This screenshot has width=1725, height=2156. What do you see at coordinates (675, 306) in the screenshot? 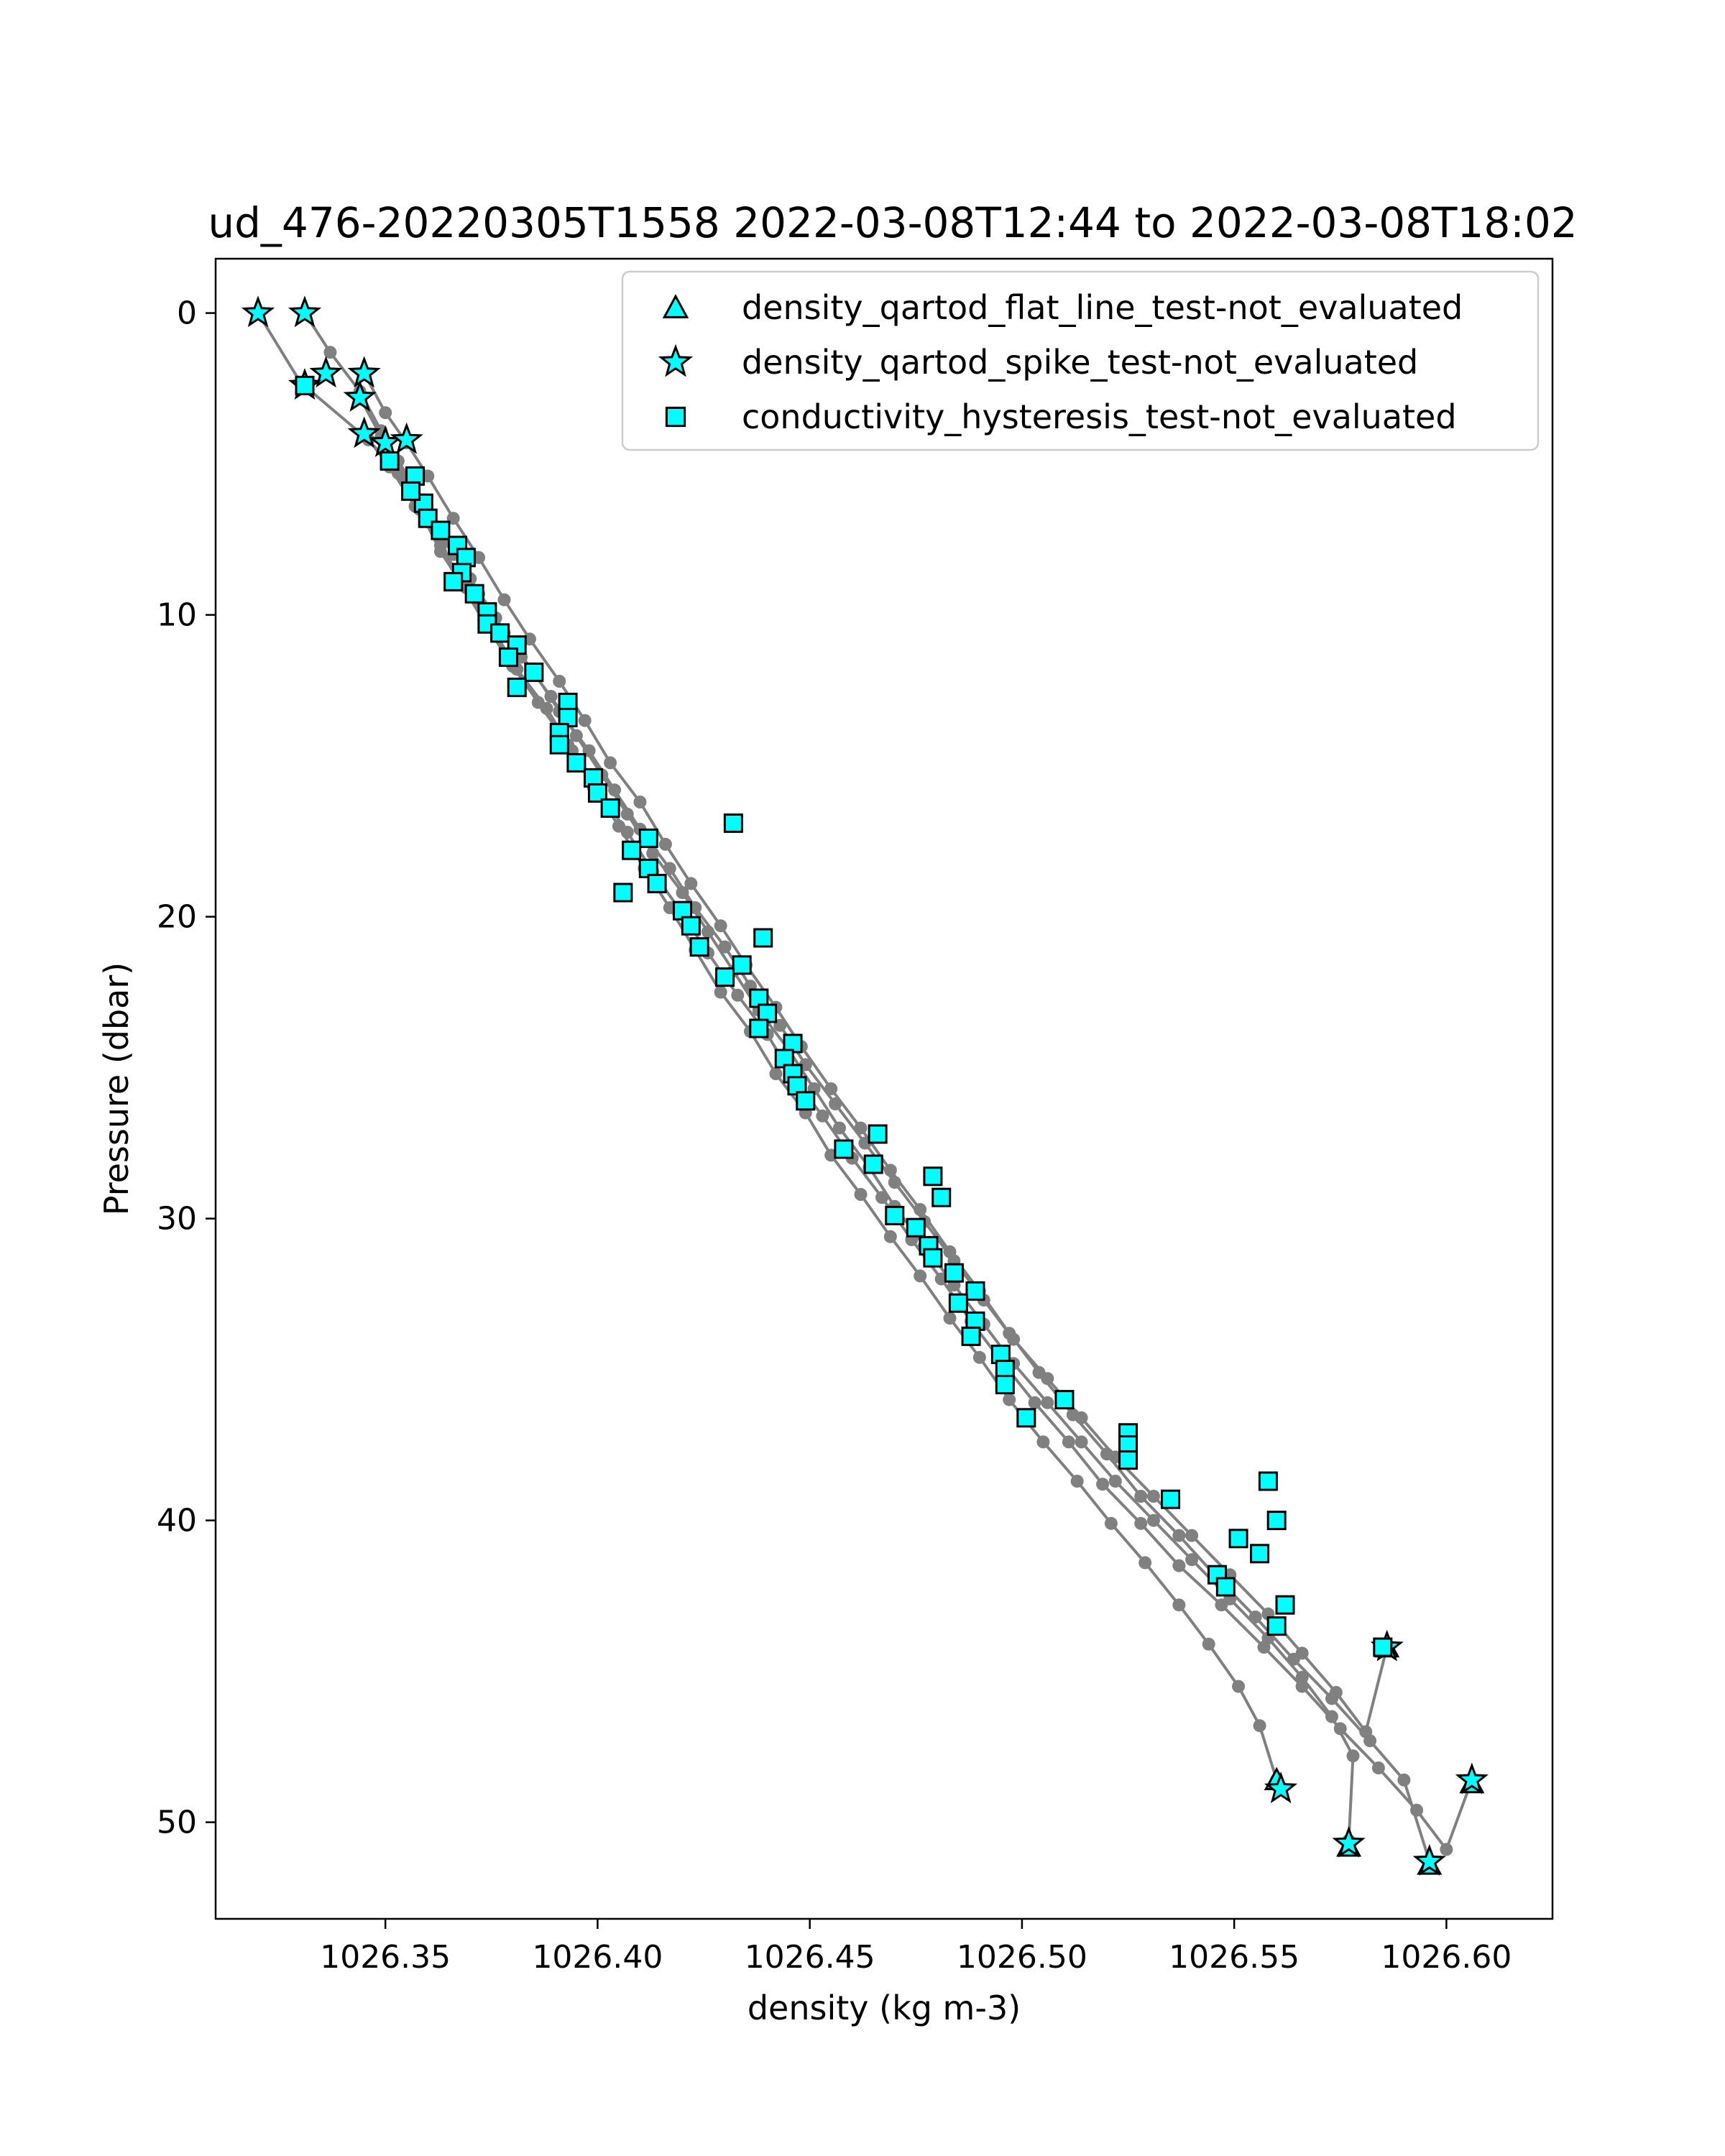
I see `legend-triangle-marker` at bounding box center [675, 306].